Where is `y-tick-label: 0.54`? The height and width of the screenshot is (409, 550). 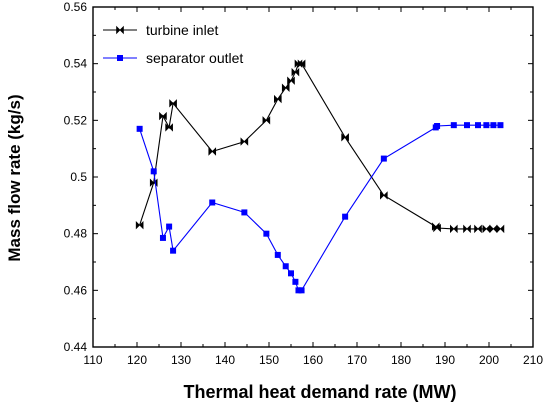 y-tick-label: 0.54 is located at coordinates (76, 64).